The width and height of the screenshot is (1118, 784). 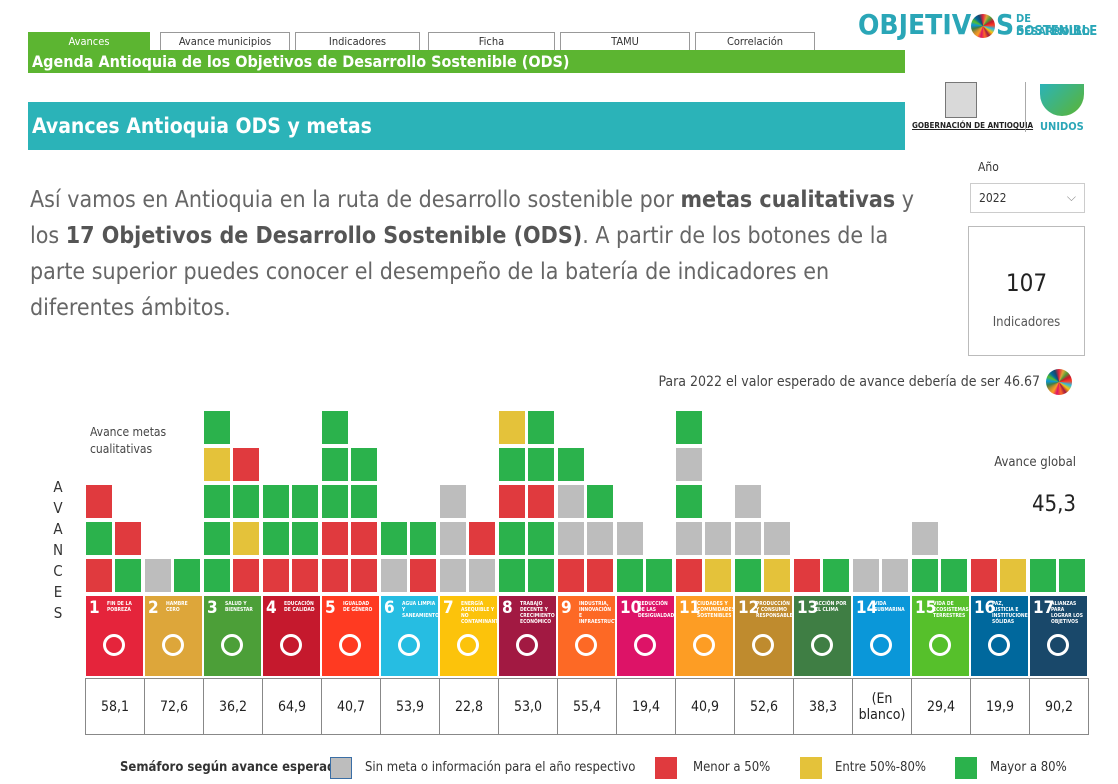 I want to click on goal-number: 1, so click(x=94, y=608).